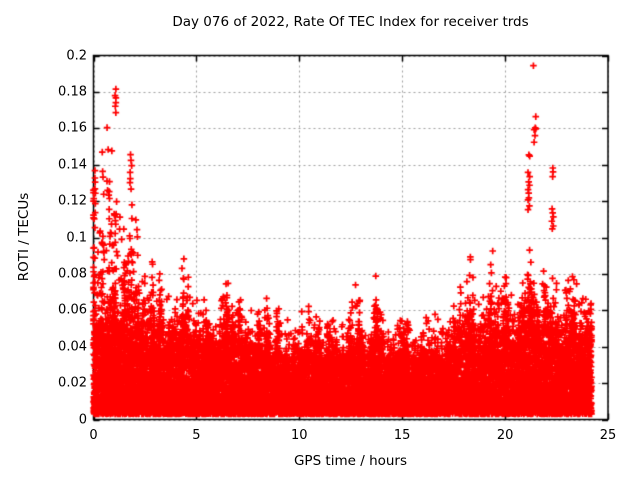  I want to click on y-tick-label: 0.12, so click(72, 201).